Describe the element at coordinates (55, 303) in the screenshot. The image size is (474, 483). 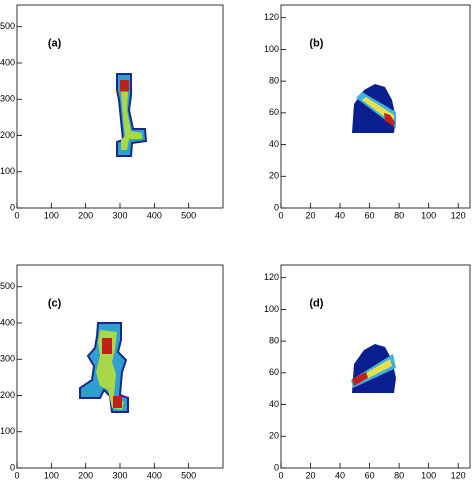
I see `panel-label: (c)` at that location.